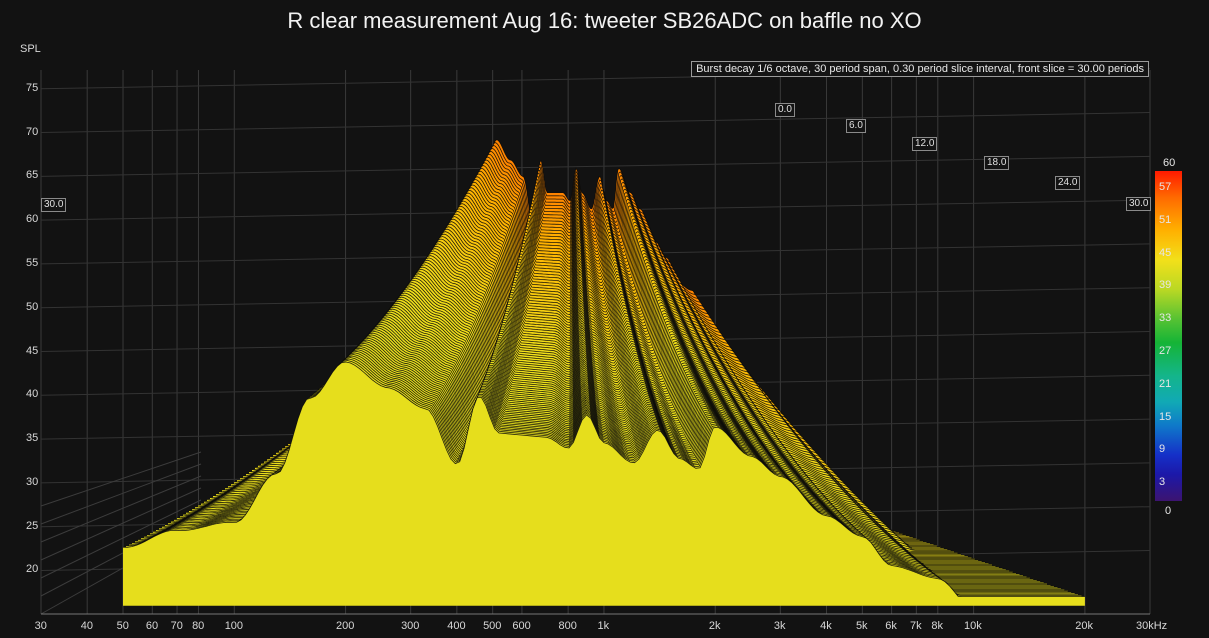 The height and width of the screenshot is (638, 1209). I want to click on x-tick-label: 4k, so click(826, 626).